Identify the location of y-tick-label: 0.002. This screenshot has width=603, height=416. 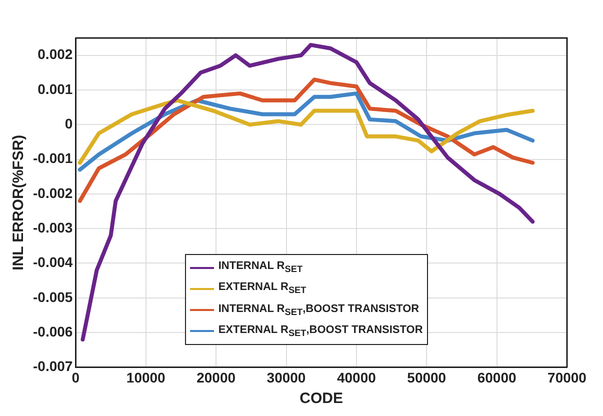
(55, 54).